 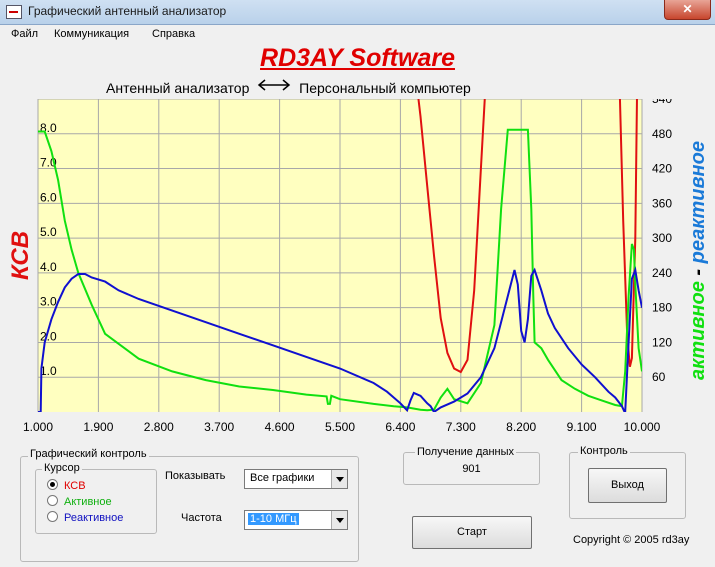 I want to click on x-tick-label: 6.400, so click(x=400, y=427).